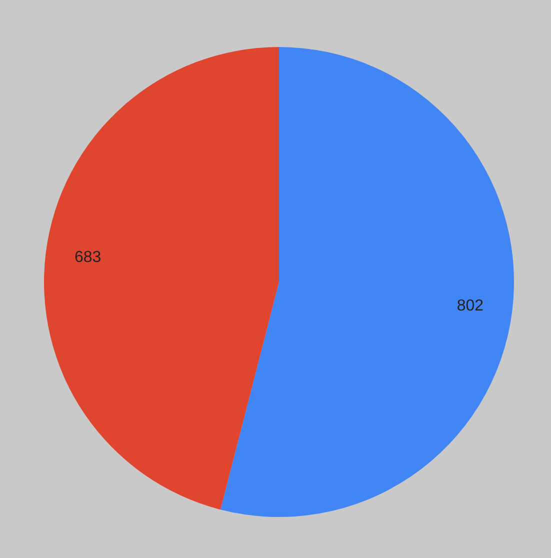  I want to click on data-label: 802, so click(470, 305).